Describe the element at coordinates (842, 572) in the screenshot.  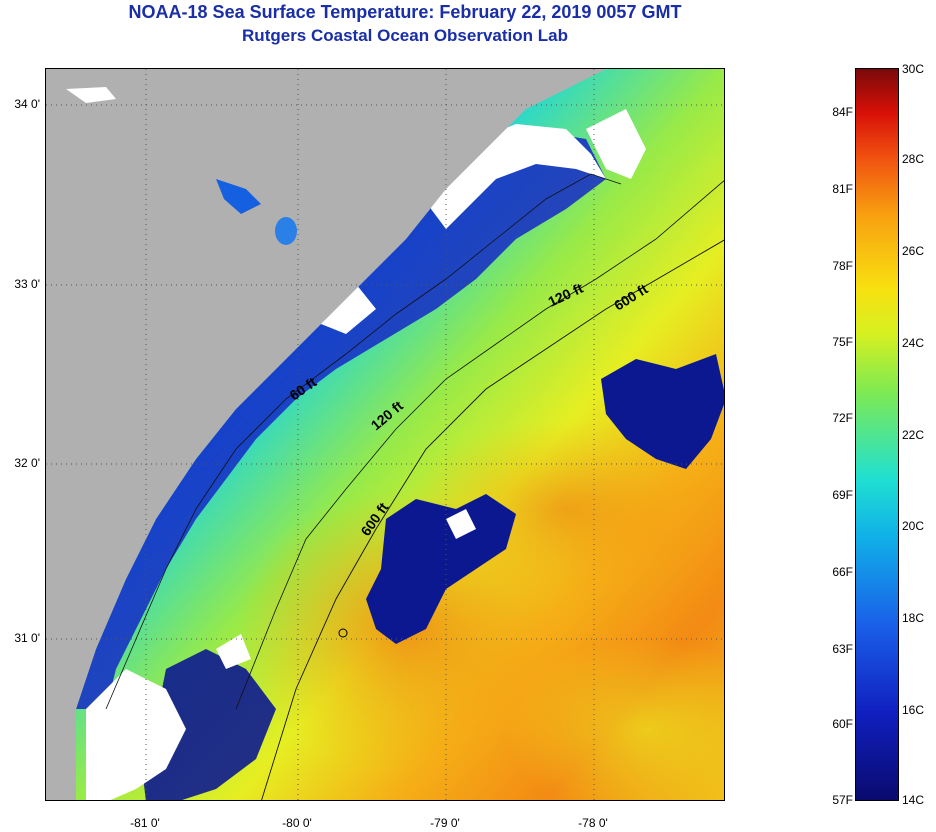
I see `colorbar-f-label: 66F` at that location.